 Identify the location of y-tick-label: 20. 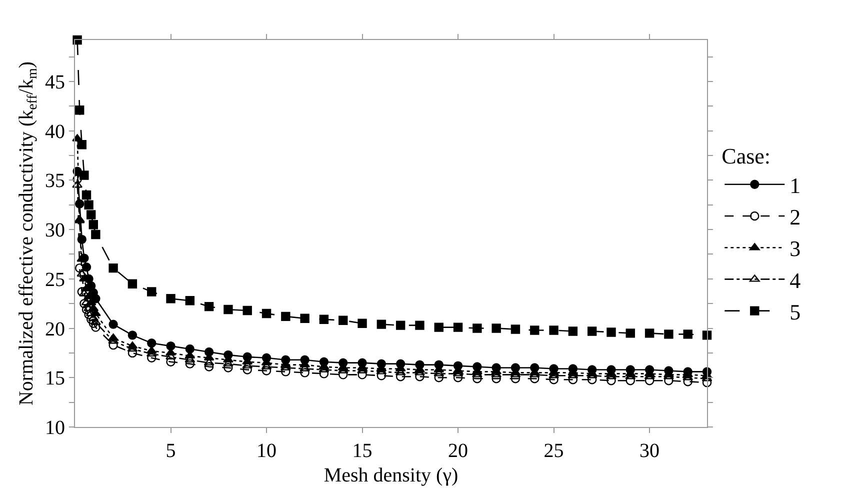
(55, 329).